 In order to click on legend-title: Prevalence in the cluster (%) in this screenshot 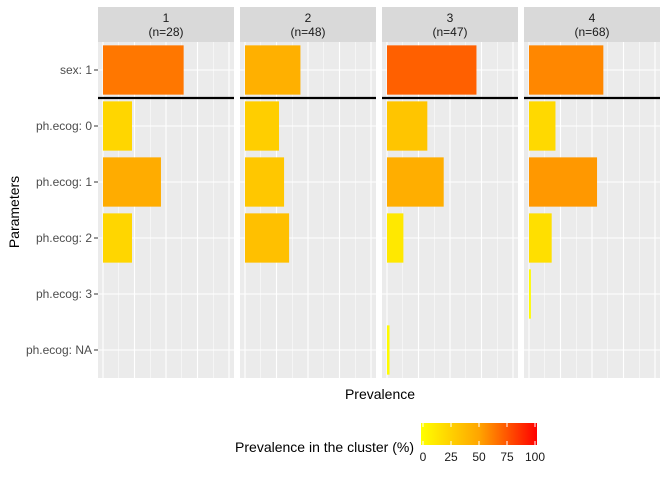, I will do `click(324, 447)`.